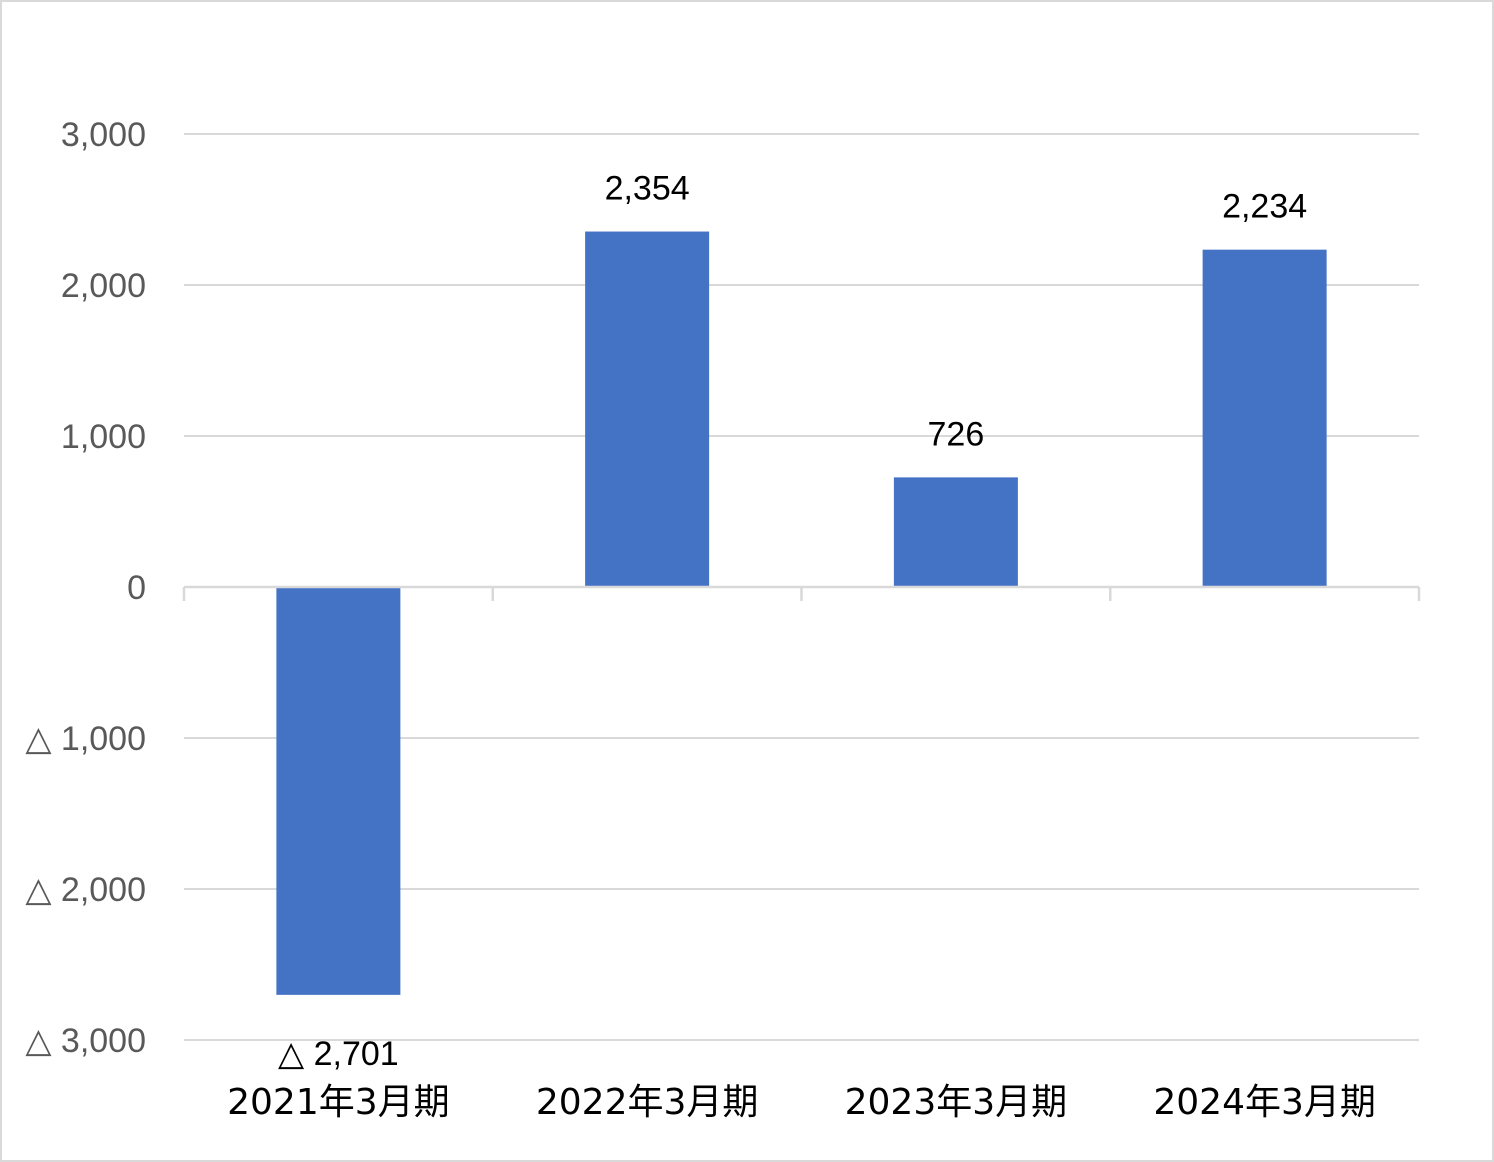 This screenshot has width=1494, height=1162. What do you see at coordinates (338, 1102) in the screenshot?
I see `x-tick-label: 2021年3月期` at bounding box center [338, 1102].